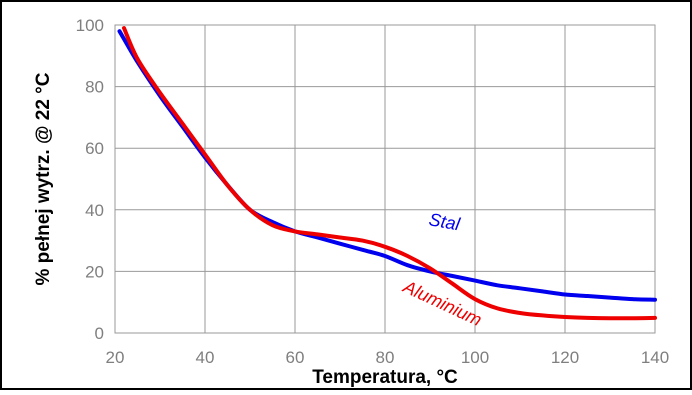 The image size is (692, 395). Describe the element at coordinates (43, 178) in the screenshot. I see `y-axis-title: % pełnej wytrz. @ 22 °C` at that location.